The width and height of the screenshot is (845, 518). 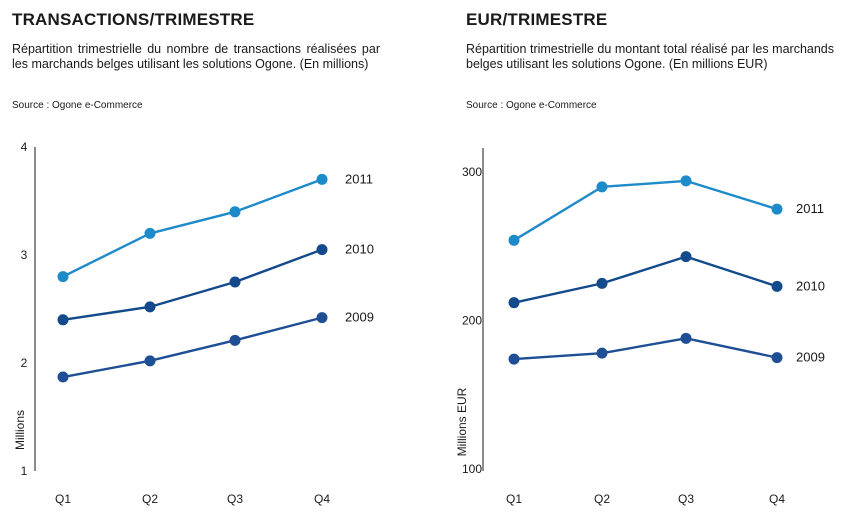 I want to click on y-tick-label: 100, so click(x=472, y=469).